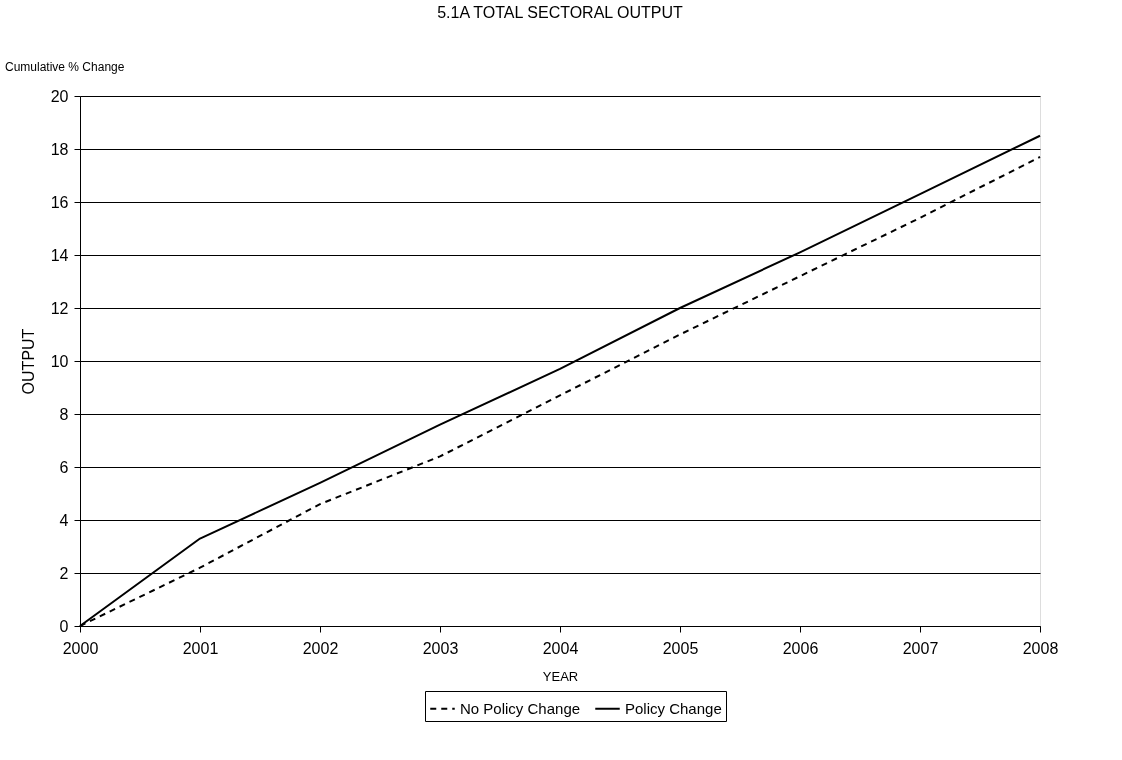 The height and width of the screenshot is (760, 1122). I want to click on y-tick-label: 6, so click(64, 467).